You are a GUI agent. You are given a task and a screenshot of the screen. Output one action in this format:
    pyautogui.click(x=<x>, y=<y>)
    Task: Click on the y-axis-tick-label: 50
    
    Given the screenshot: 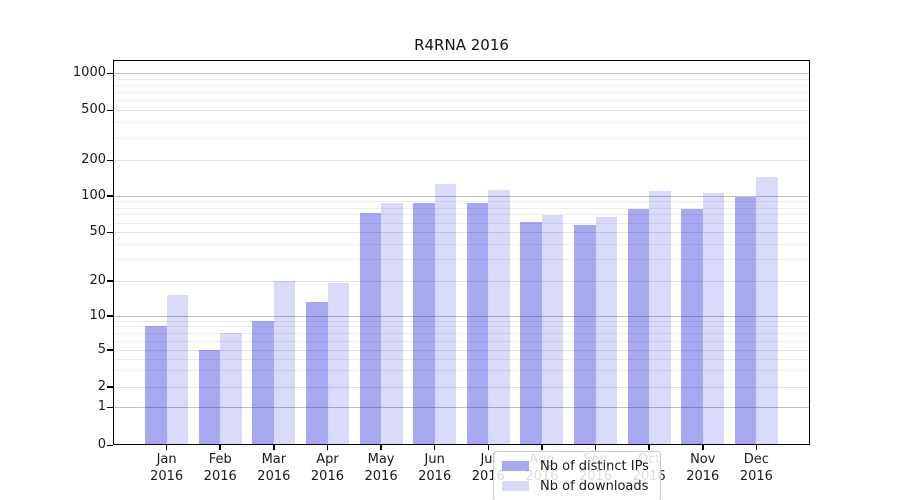 What is the action you would take?
    pyautogui.click(x=97, y=231)
    